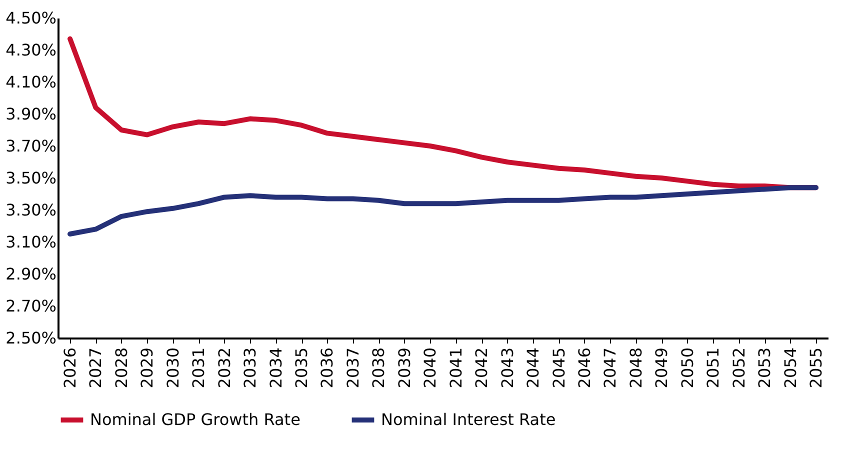 This screenshot has height=457, width=863. What do you see at coordinates (31, 82) in the screenshot?
I see `y-tick-label: 4.10%` at bounding box center [31, 82].